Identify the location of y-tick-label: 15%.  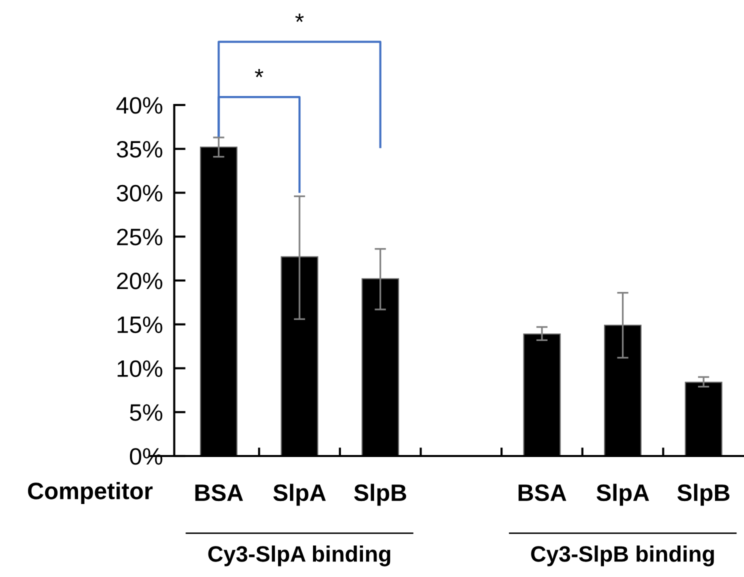
(140, 325).